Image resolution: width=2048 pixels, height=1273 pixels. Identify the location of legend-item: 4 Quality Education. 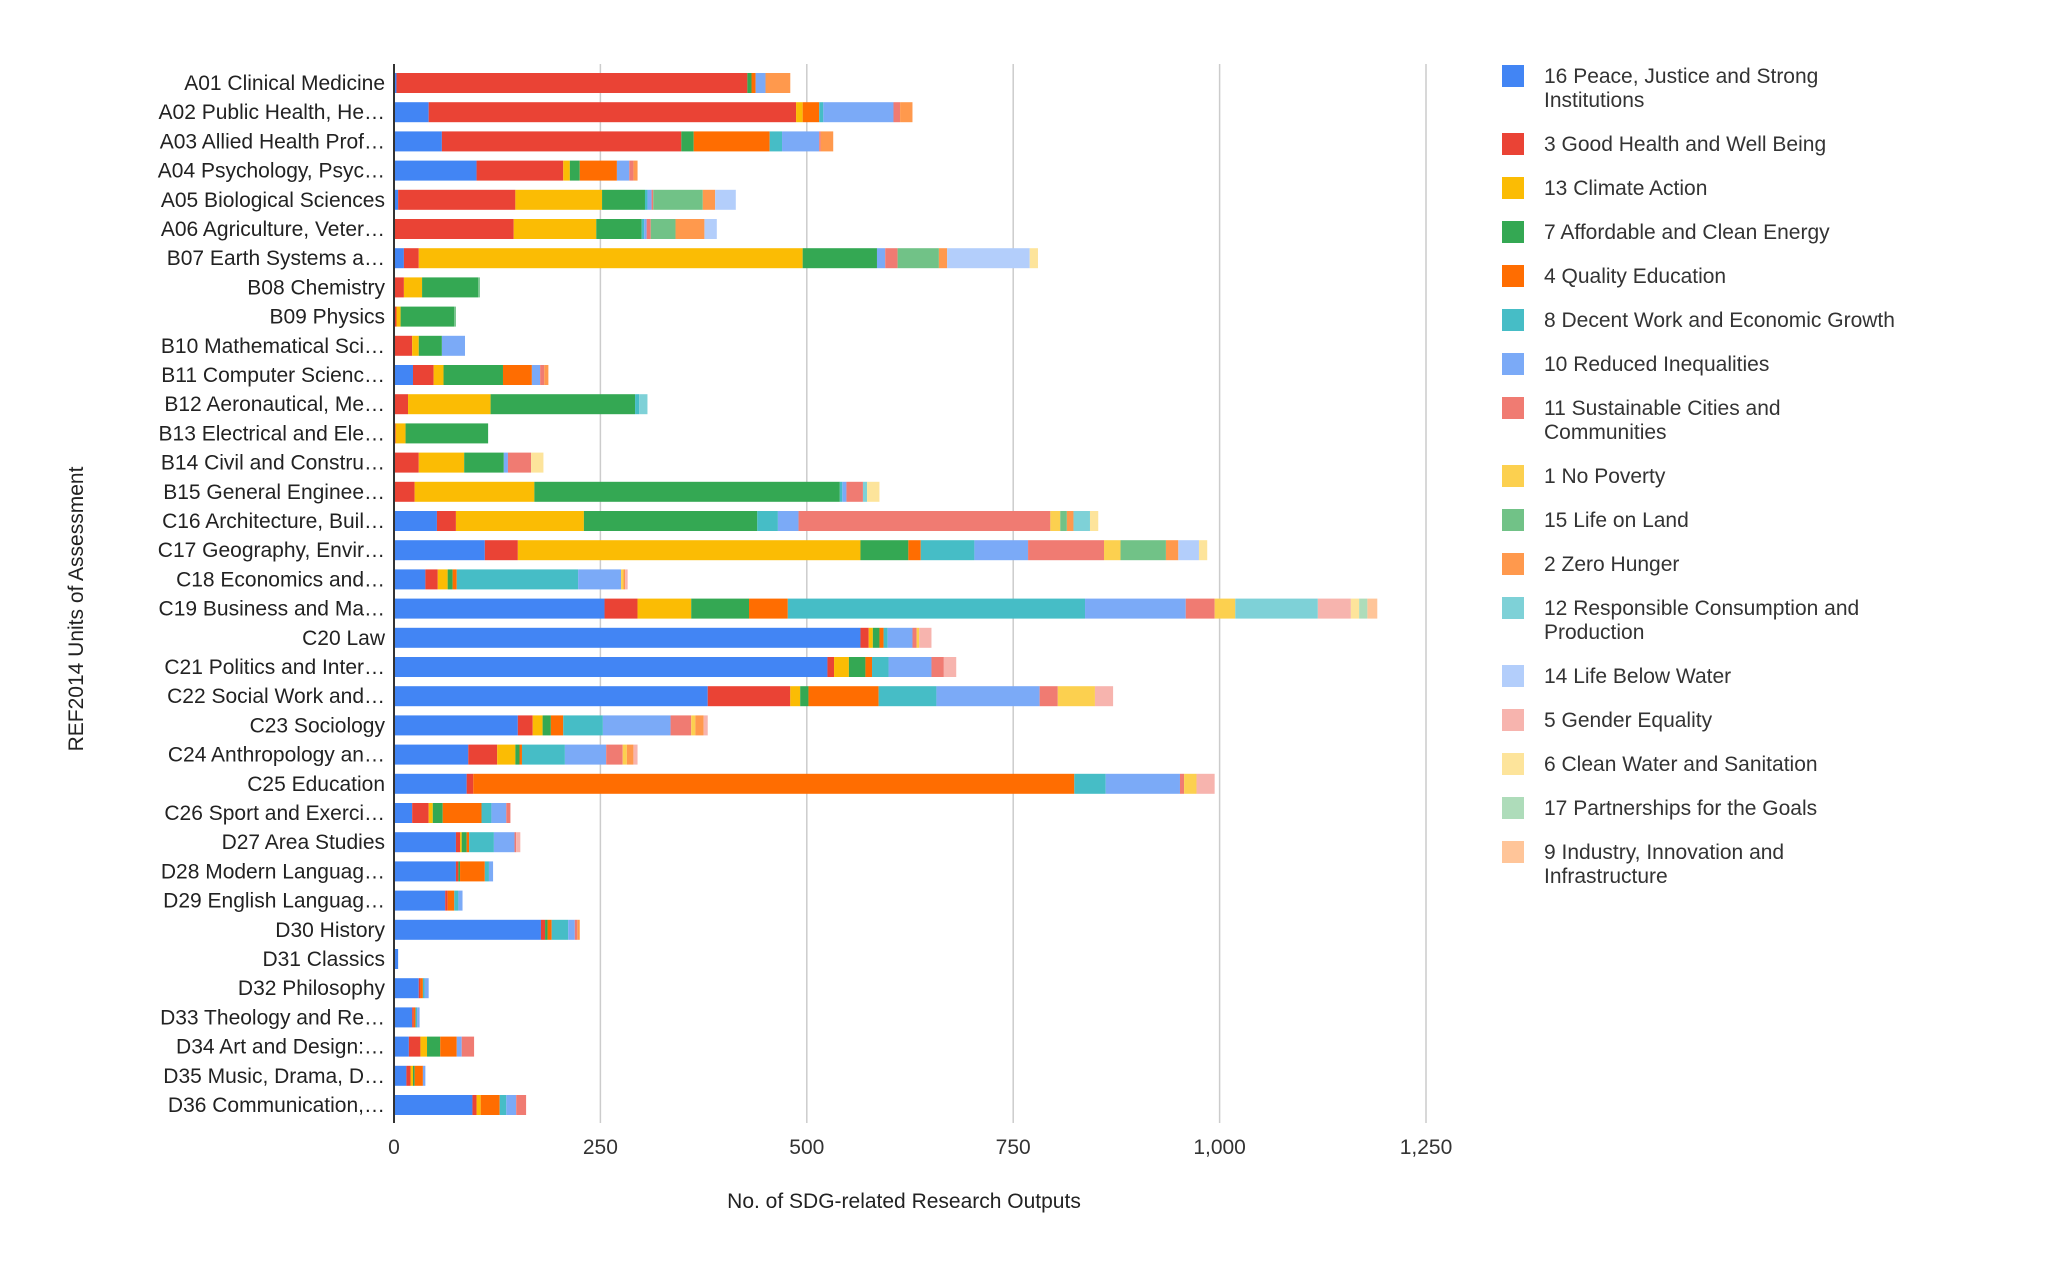
(1614, 276).